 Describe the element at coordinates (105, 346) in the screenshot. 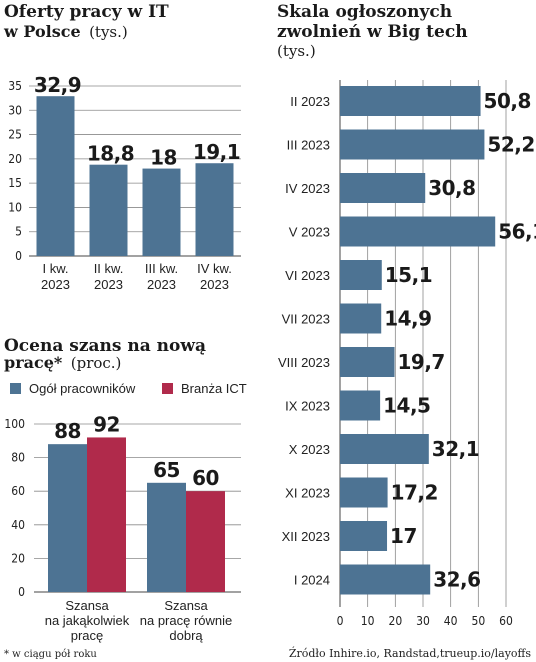

I see `chart2-title-line1: Ocena szans na nową` at that location.